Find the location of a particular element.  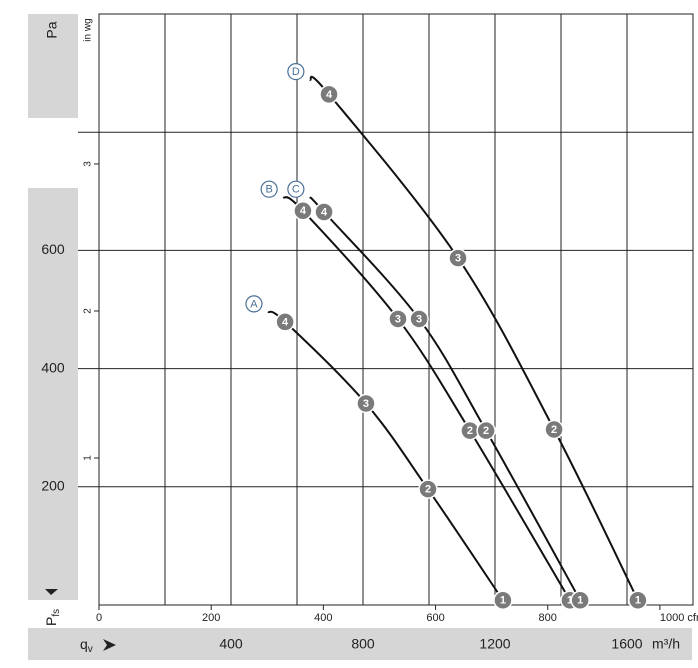

x2-tick-label: 1000 cfm is located at coordinates (679, 618).